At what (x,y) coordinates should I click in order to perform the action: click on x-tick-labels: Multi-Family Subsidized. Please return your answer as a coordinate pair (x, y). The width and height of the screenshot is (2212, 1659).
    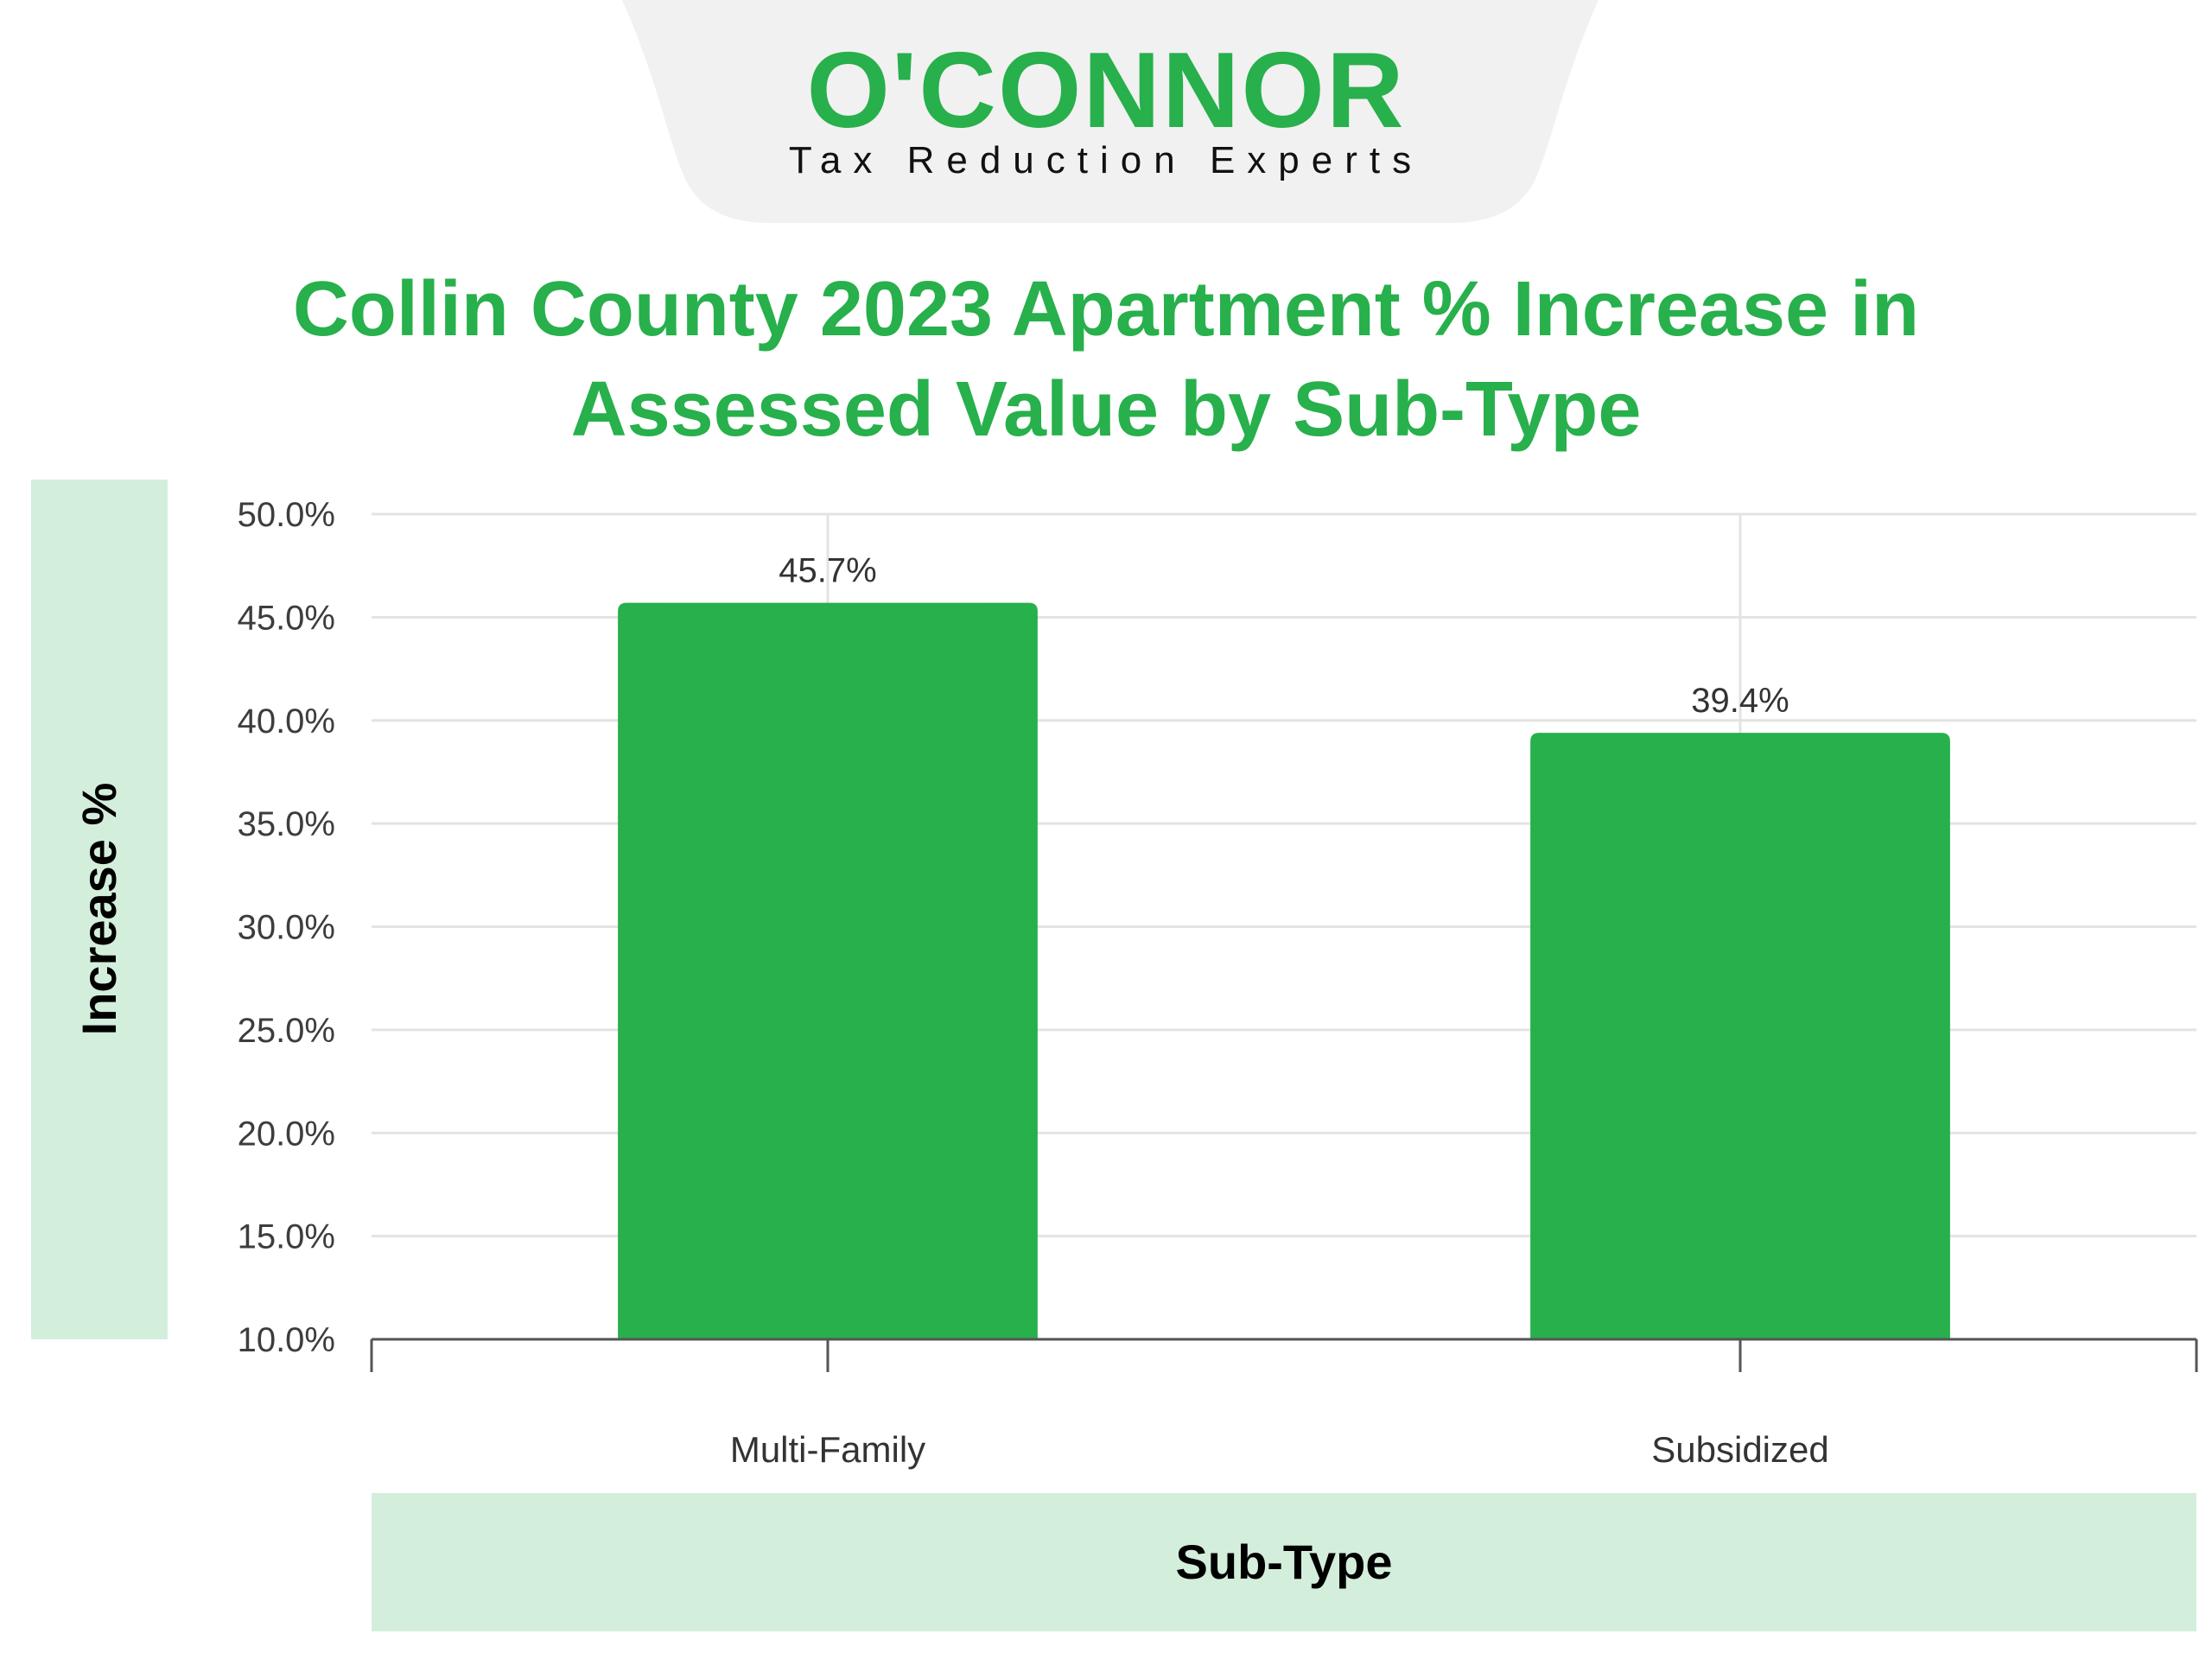
    Looking at the image, I should click on (1279, 1449).